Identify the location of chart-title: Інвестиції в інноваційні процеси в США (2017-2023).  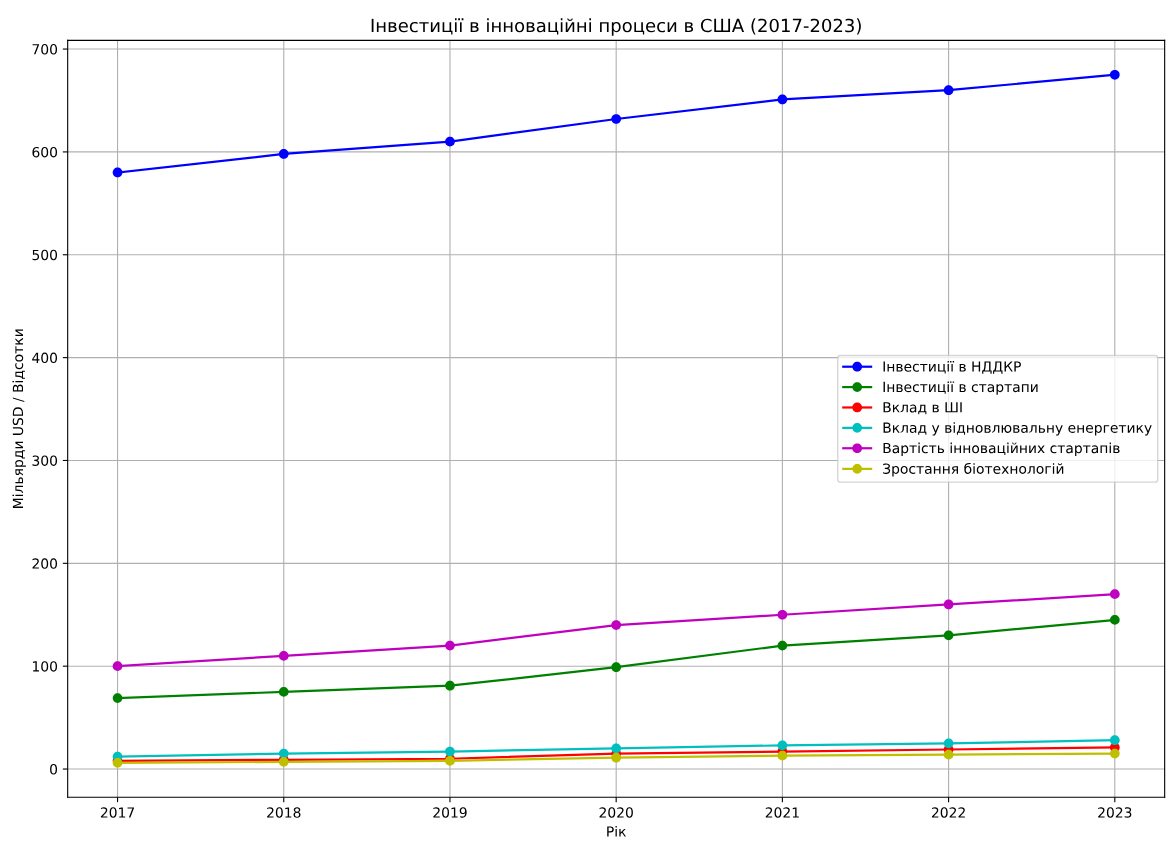
(616, 27).